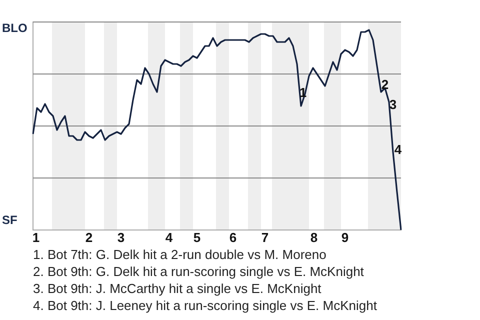 The height and width of the screenshot is (320, 480). I want to click on annotation: 3, so click(121, 237).